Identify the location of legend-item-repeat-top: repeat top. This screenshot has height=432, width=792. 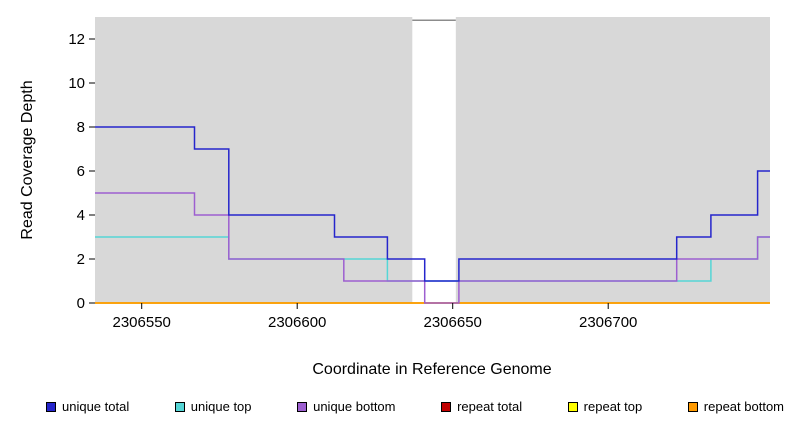
(605, 406).